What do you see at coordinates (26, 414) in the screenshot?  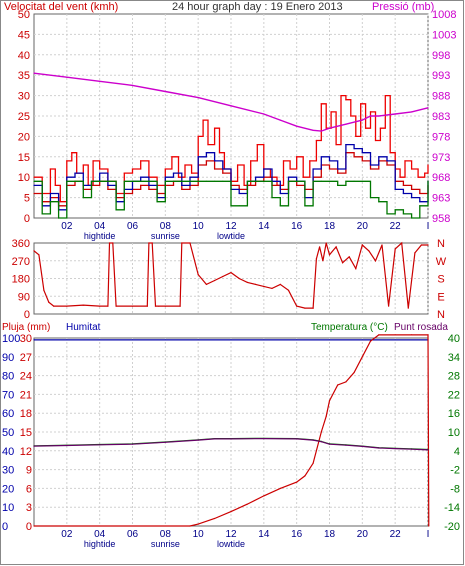 I see `rain-tick-label: 18` at bounding box center [26, 414].